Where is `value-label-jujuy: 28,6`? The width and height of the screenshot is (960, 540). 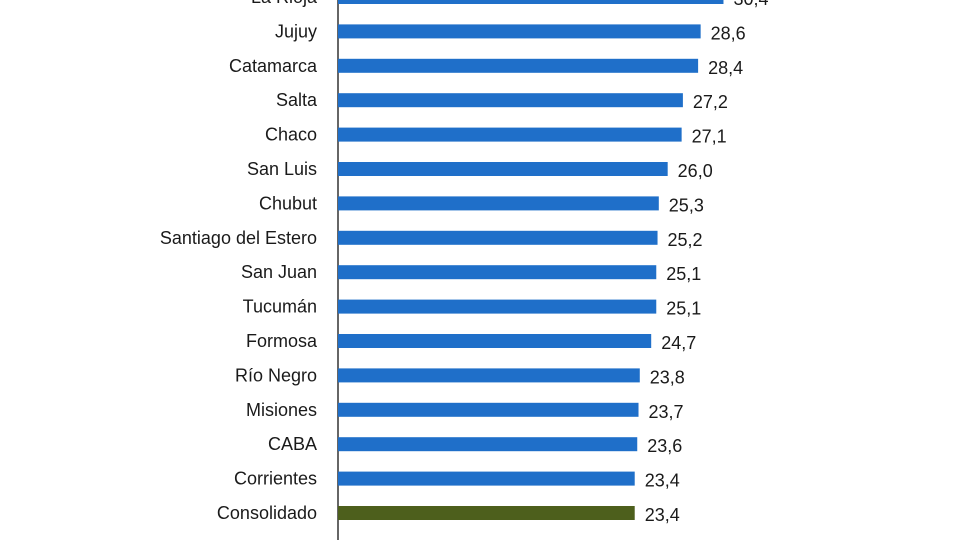 value-label-jujuy: 28,6 is located at coordinates (728, 33).